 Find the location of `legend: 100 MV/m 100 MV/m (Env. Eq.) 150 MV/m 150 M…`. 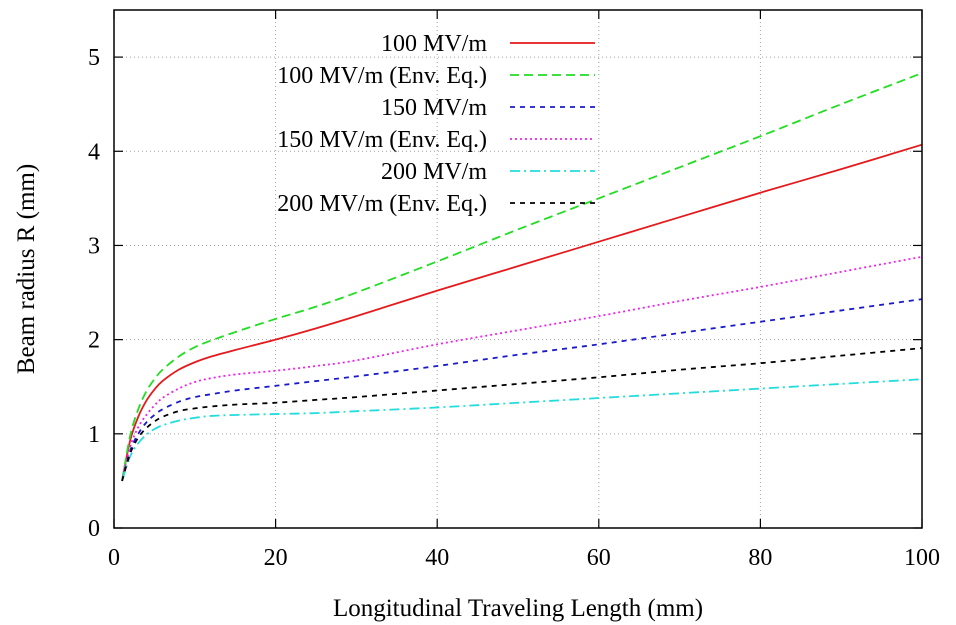

legend: 100 MV/m 100 MV/m (Env. Eq.) 150 MV/m 150 M… is located at coordinates (436, 124).